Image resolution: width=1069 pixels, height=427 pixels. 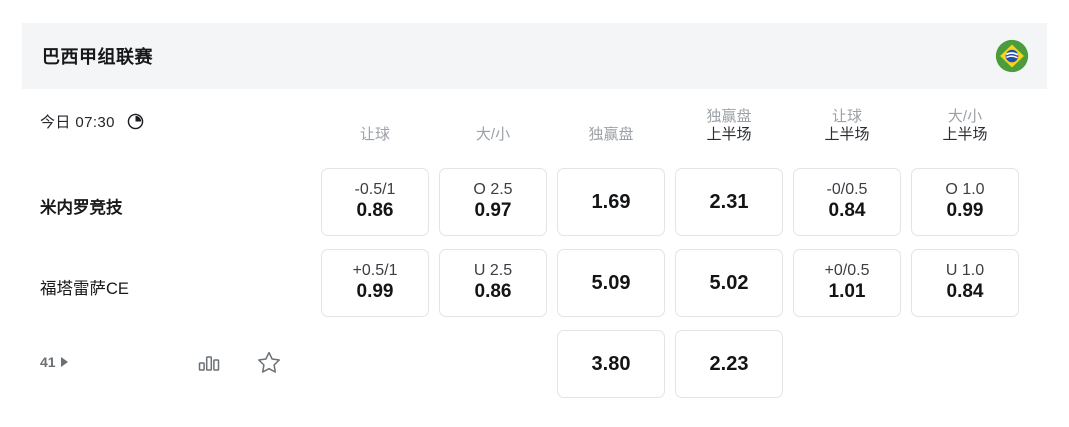 What do you see at coordinates (375, 120) in the screenshot?
I see `odds-column-header: 让球` at bounding box center [375, 120].